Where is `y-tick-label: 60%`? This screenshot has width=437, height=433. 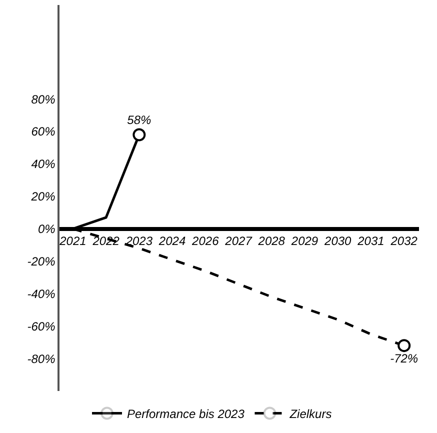 y-tick-label: 60% is located at coordinates (43, 131).